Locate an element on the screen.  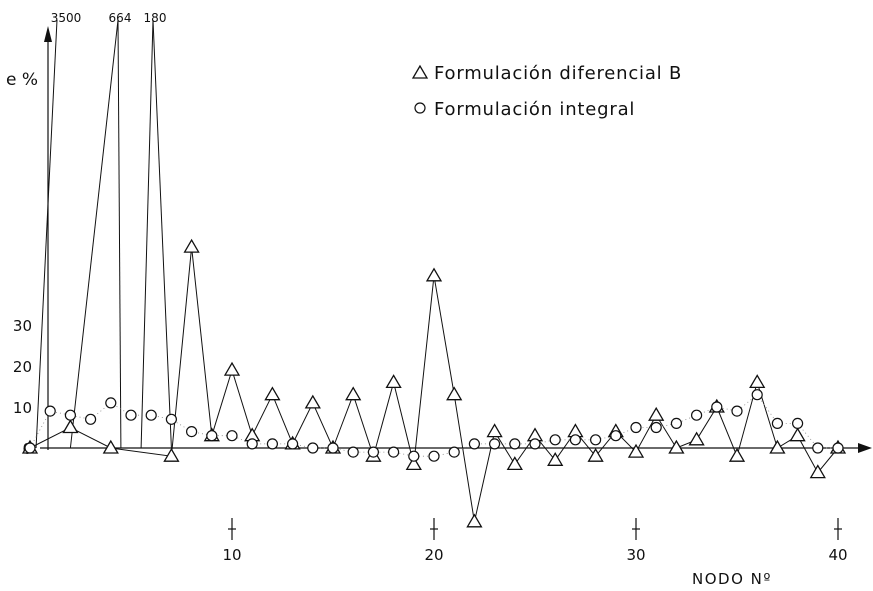
offscale-label: 664 is located at coordinates (120, 18).